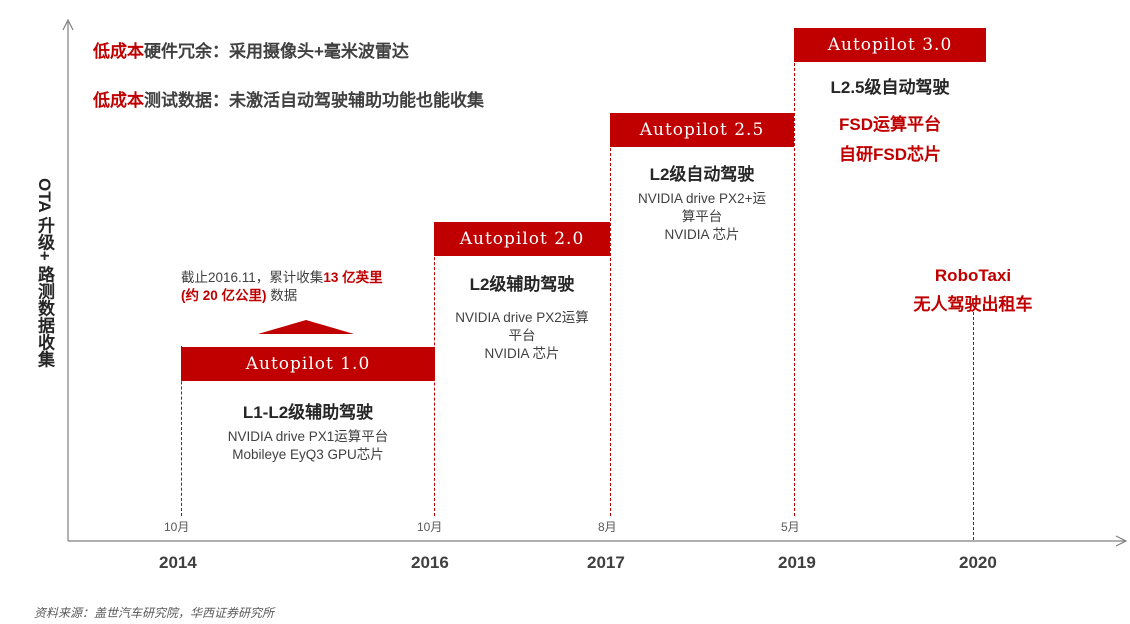 Image resolution: width=1130 pixels, height=624 pixels. Describe the element at coordinates (308, 454) in the screenshot. I see `platform-ap1-line2: Mobileye EyQ3 GPU芯片` at that location.